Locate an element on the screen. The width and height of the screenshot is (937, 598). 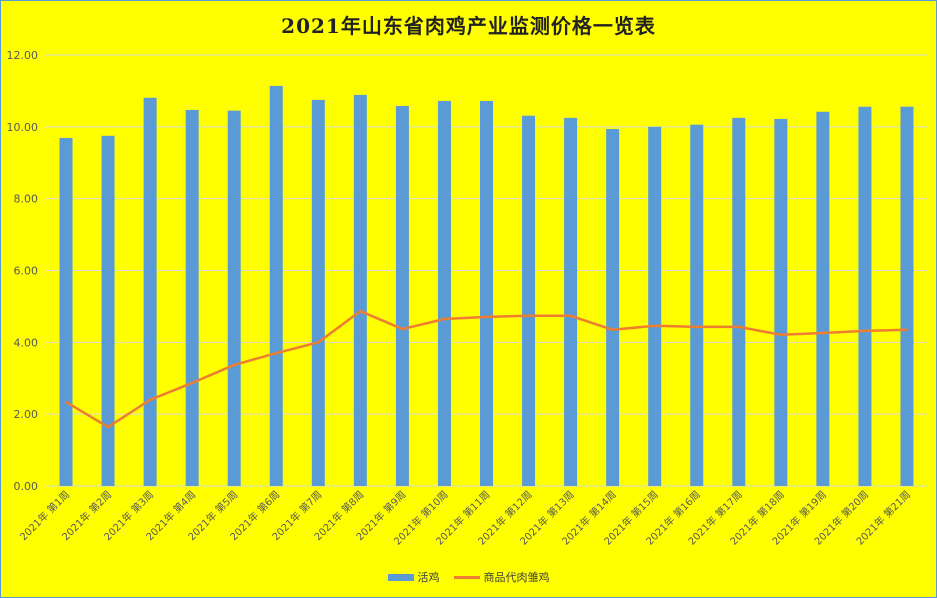
legend-label: 商品代肉雏鸡 is located at coordinates (516, 577).